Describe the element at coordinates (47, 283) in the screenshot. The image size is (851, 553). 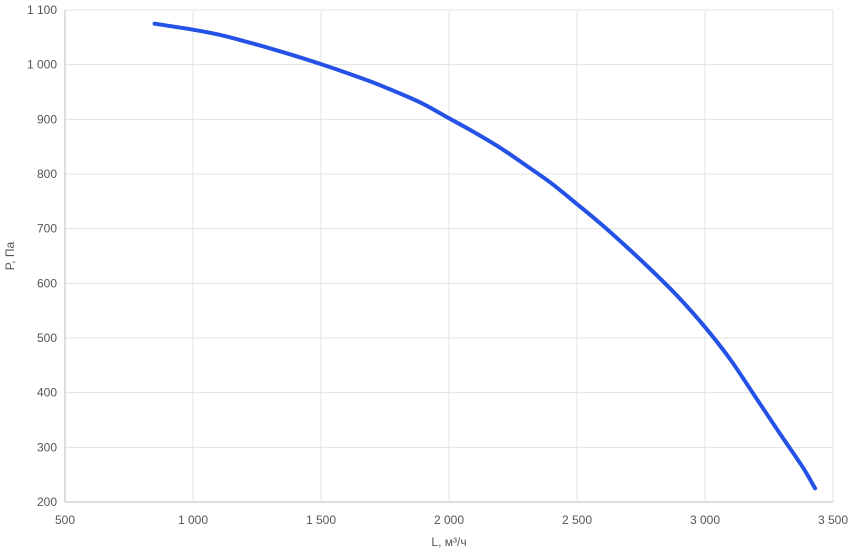
I see `y-tick-label: 600` at that location.